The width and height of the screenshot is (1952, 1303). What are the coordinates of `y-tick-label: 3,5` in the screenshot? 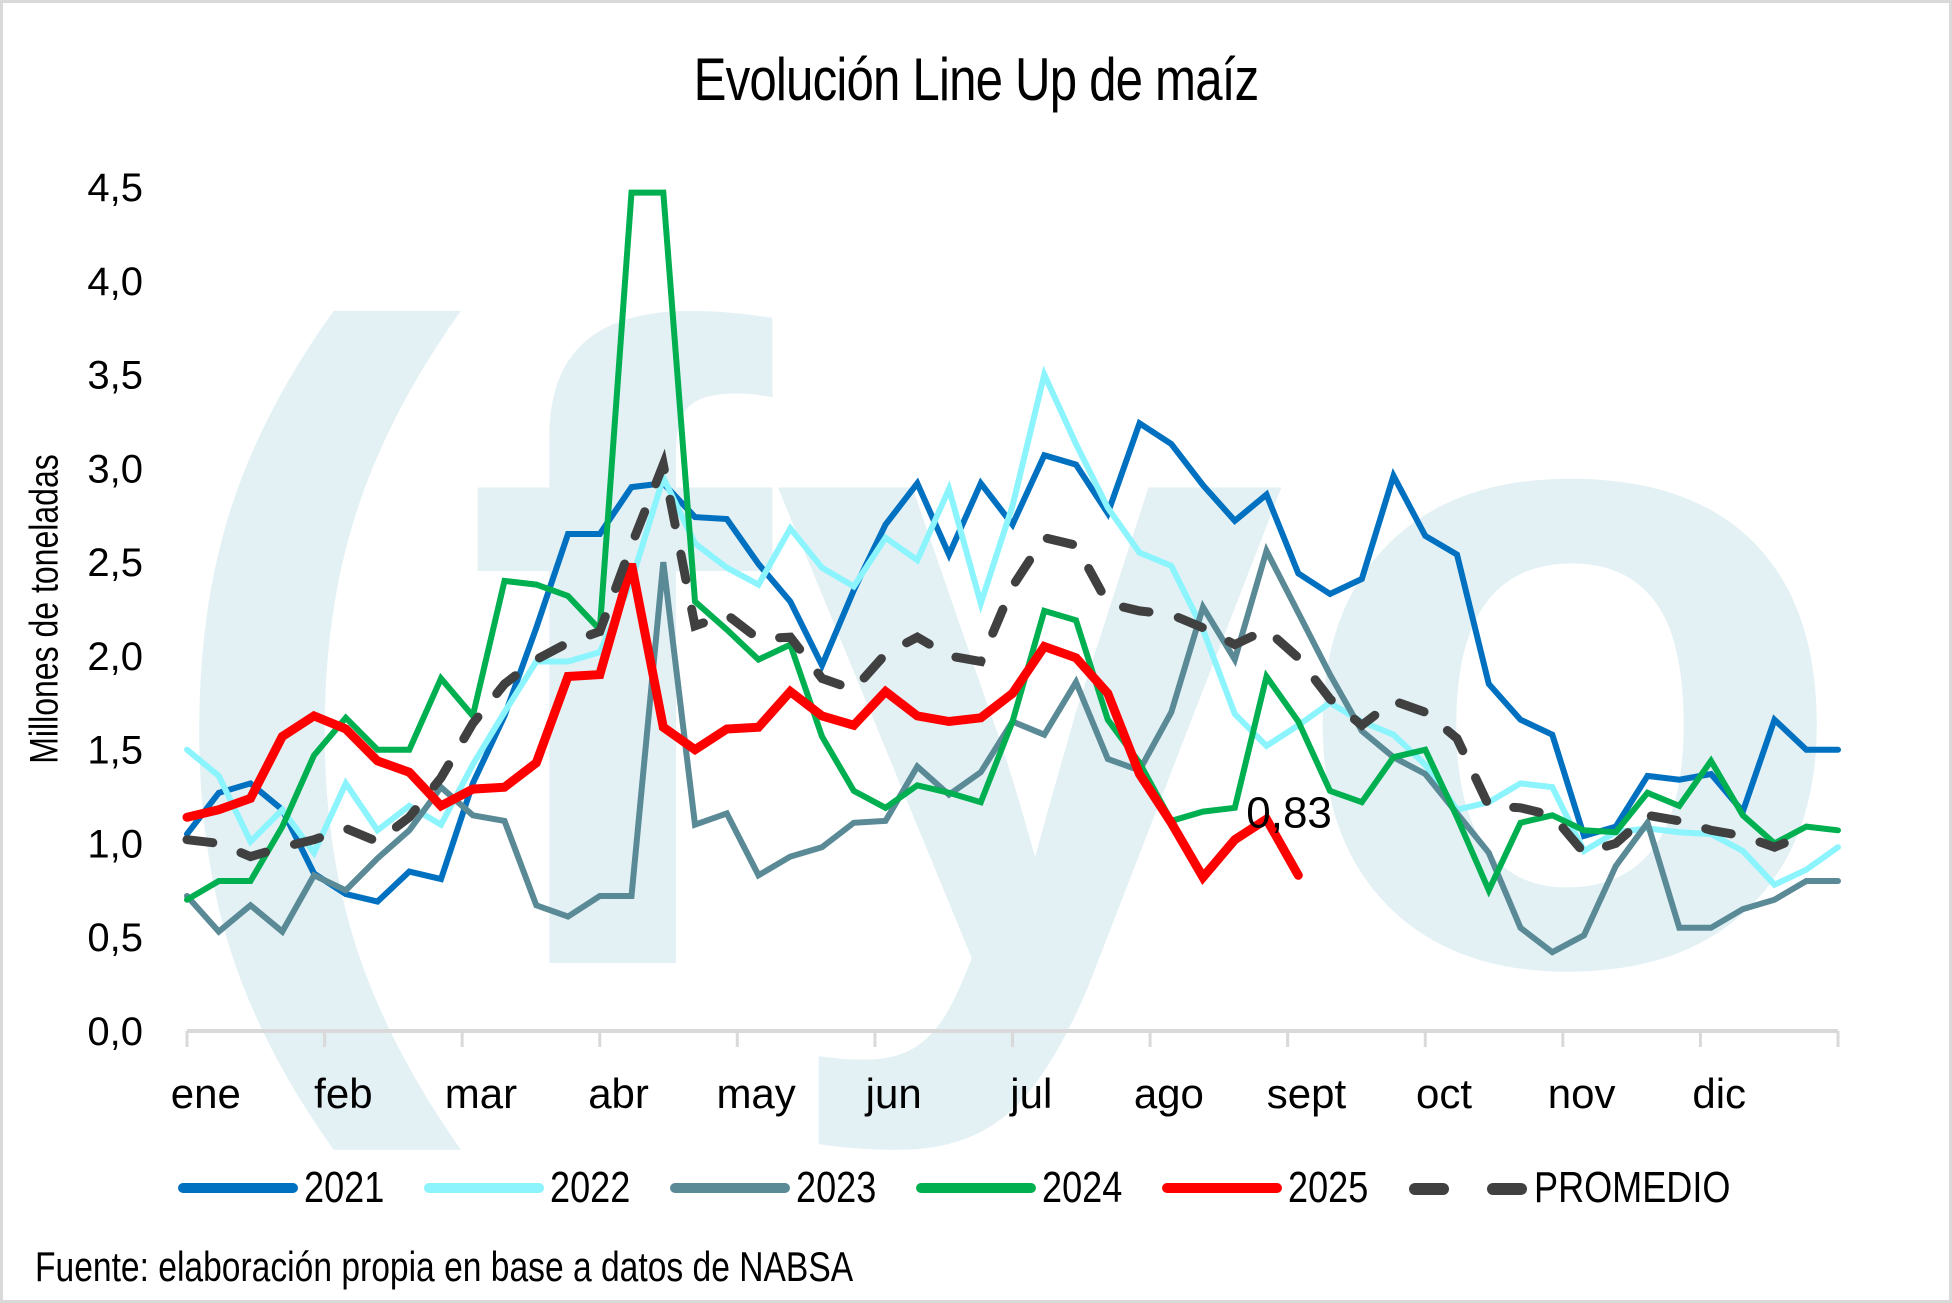 It's located at (115, 376).